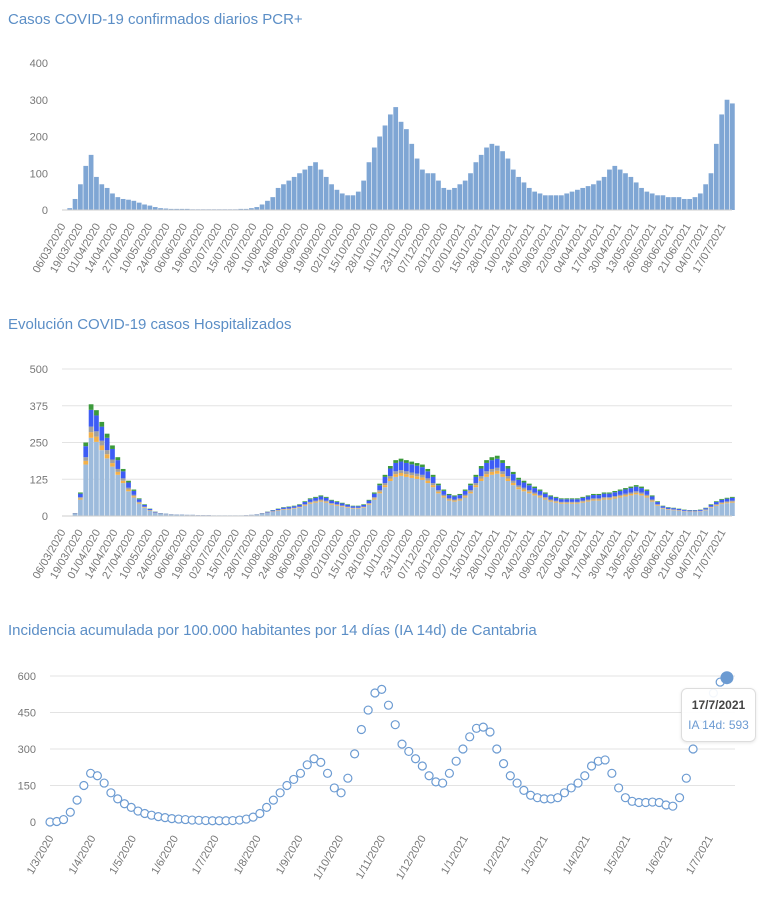 The width and height of the screenshot is (767, 905). What do you see at coordinates (39, 138) in the screenshot?
I see `y-tick-label: 200` at bounding box center [39, 138].